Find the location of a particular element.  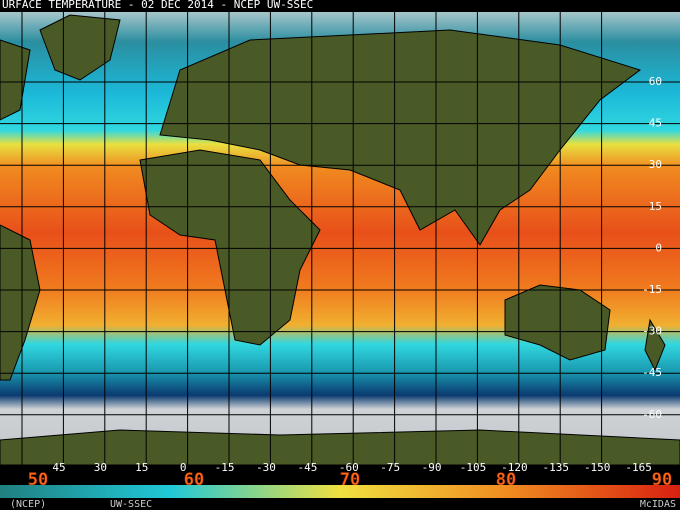

title-bar is located at coordinates (340, 6).